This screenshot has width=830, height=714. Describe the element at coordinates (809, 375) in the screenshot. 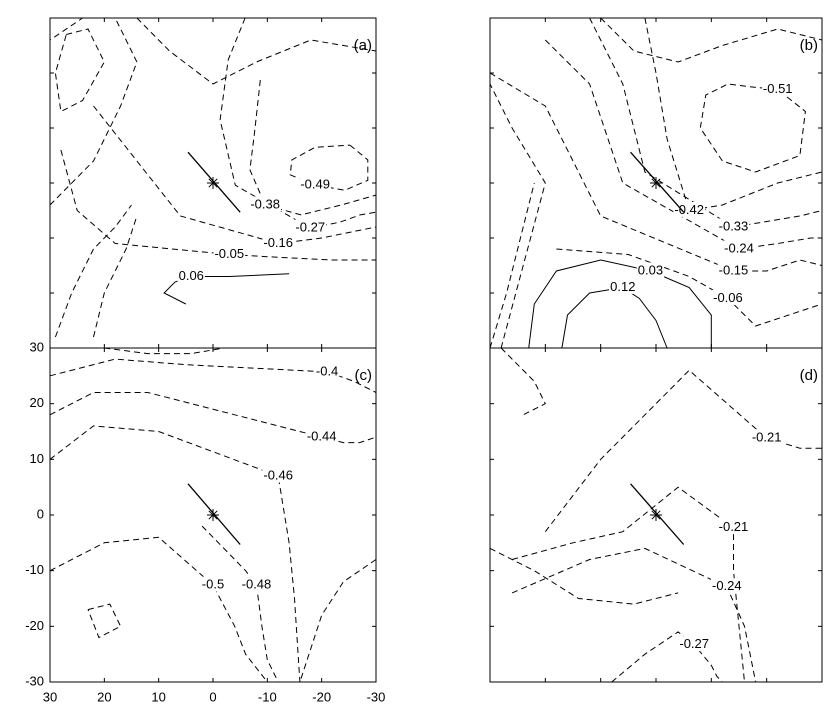

I see `panel-label: (d)` at that location.